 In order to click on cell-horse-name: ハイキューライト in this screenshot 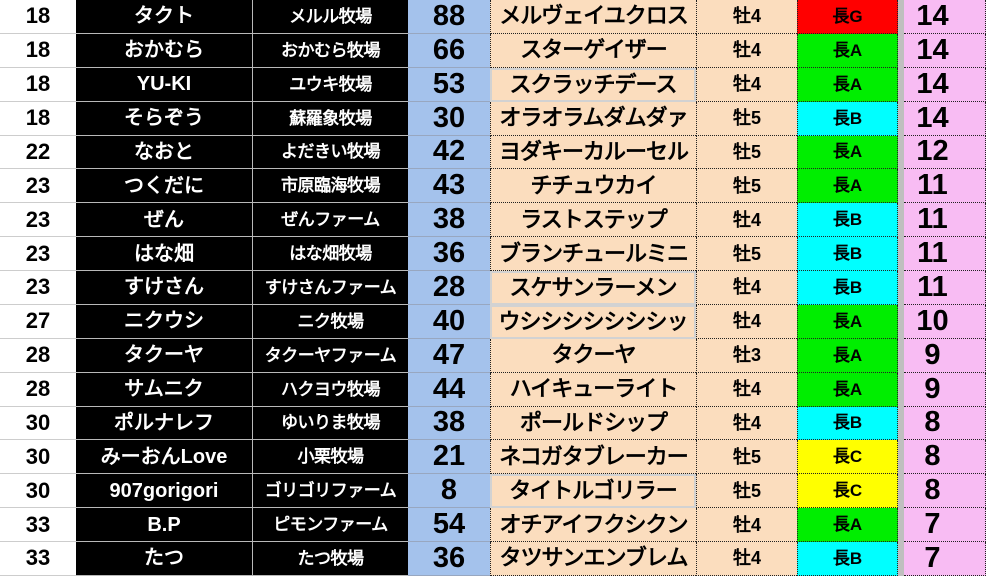, I will do `click(593, 389)`.